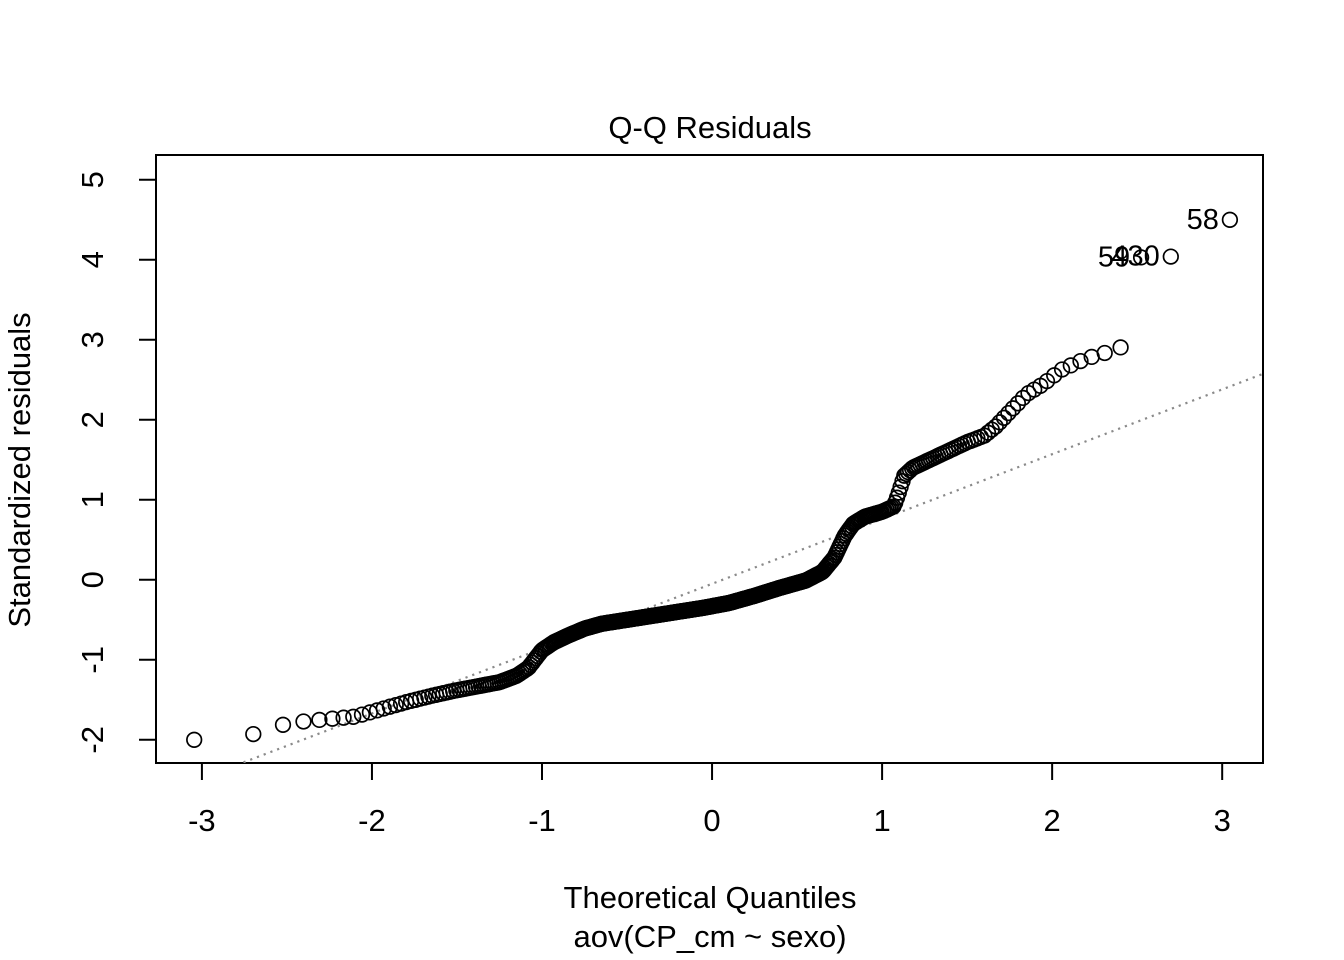 This screenshot has width=1344, height=960. What do you see at coordinates (881, 820) in the screenshot?
I see `x-tick-label: 1` at bounding box center [881, 820].